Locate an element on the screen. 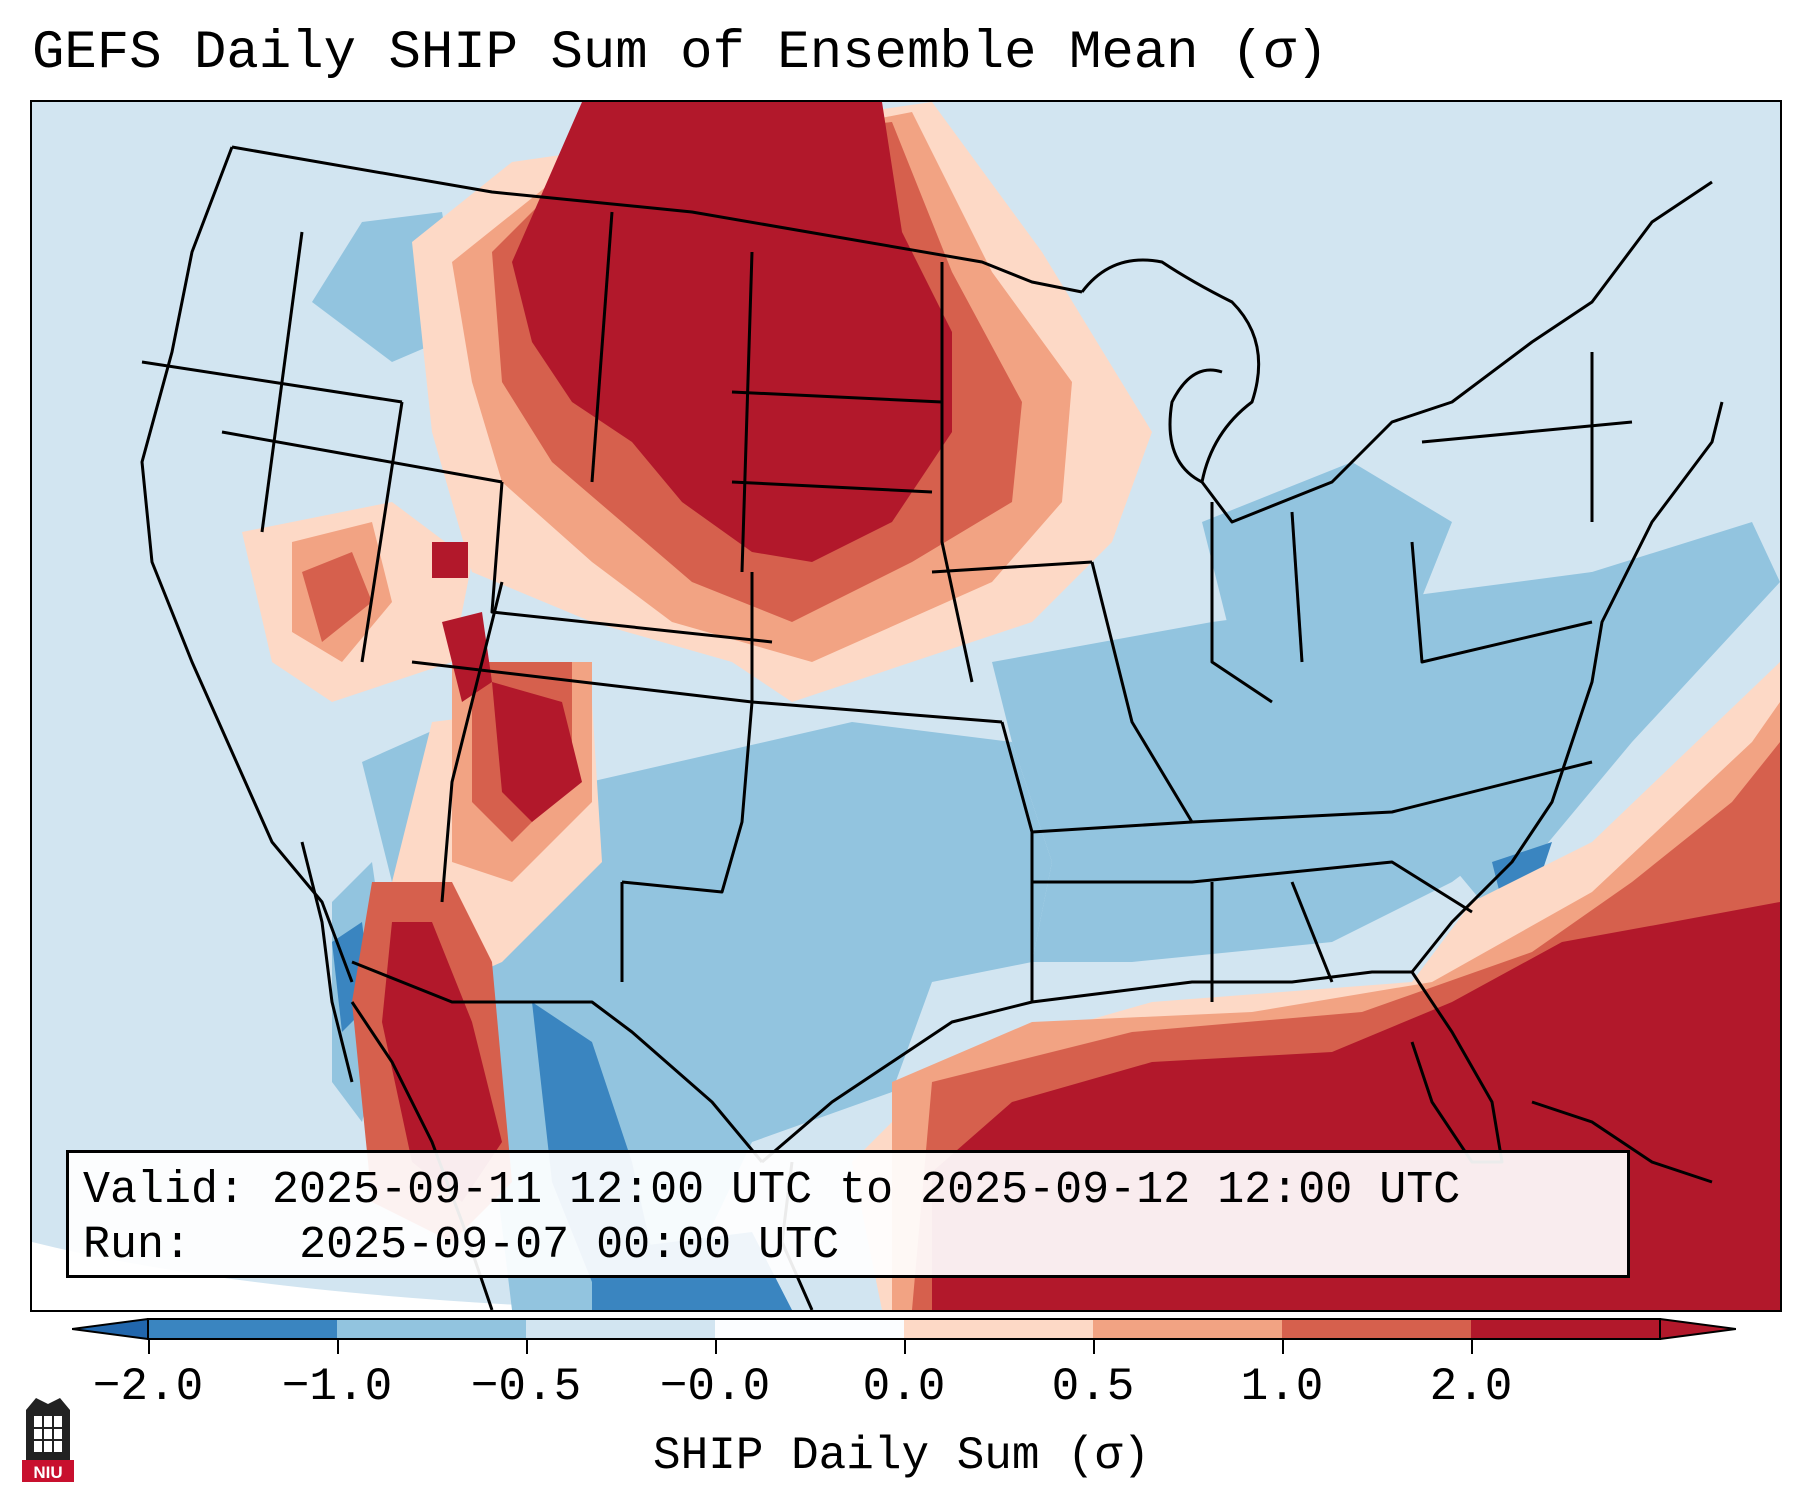 Image resolution: width=1803 pixels, height=1506 pixels. niu-logo: NIU is located at coordinates (48, 1440).